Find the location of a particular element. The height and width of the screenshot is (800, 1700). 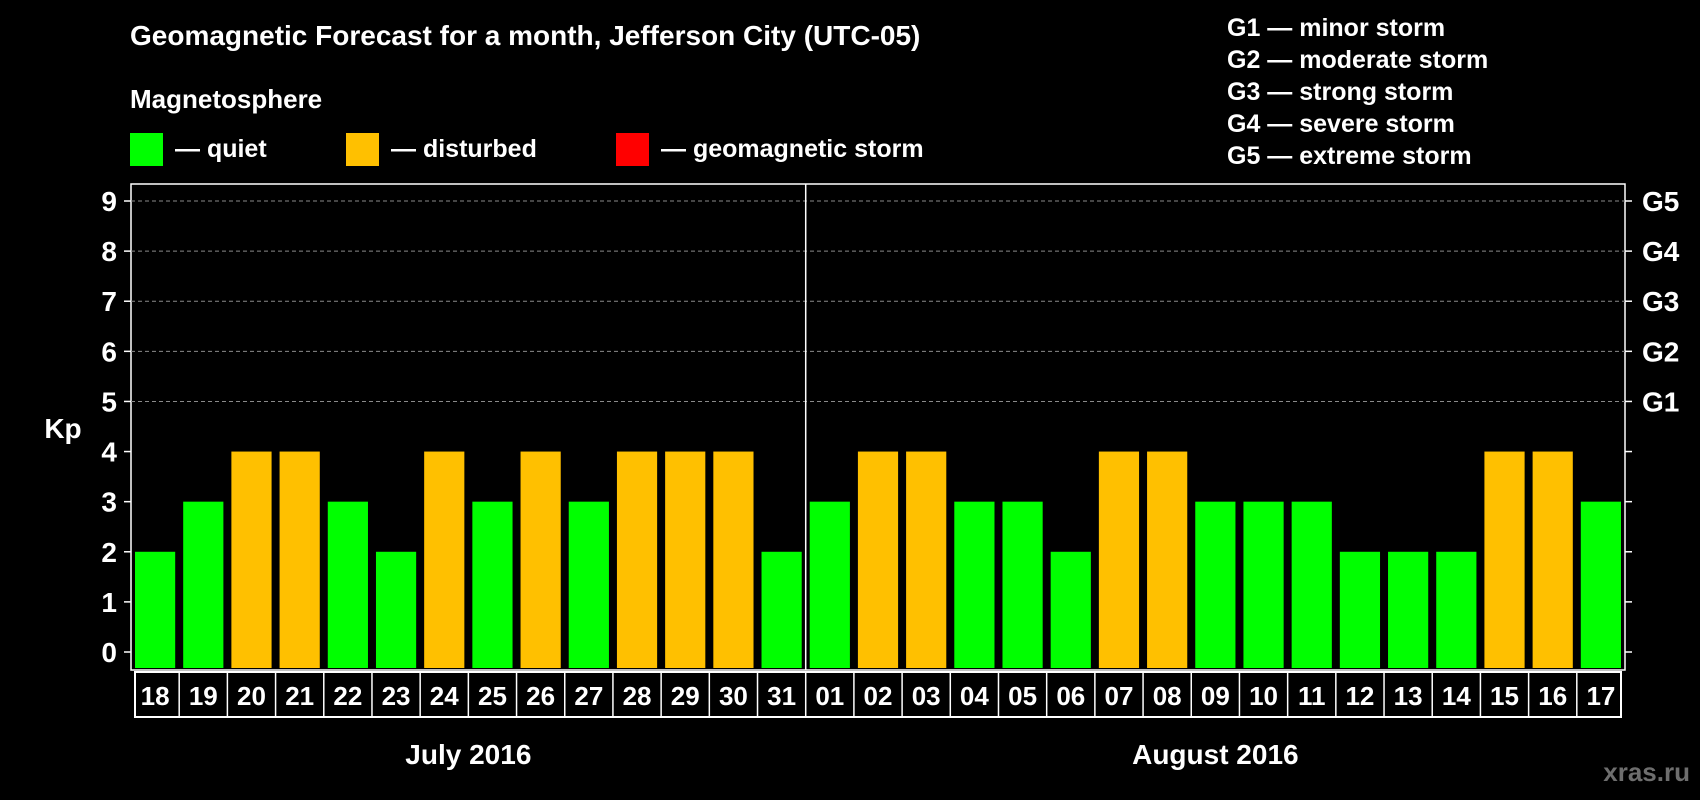

x-tick-label-19: 19 is located at coordinates (203, 696).